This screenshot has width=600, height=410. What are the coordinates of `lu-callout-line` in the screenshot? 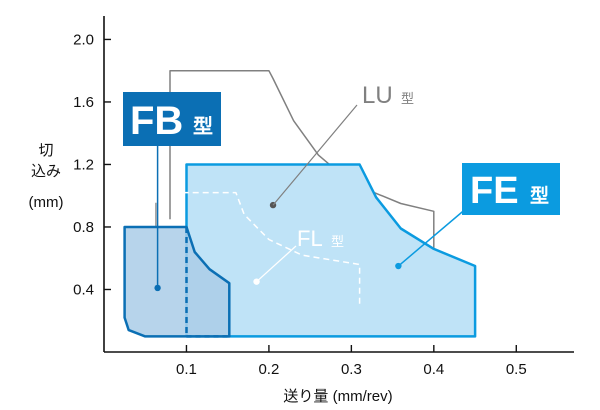 It's located at (315, 155).